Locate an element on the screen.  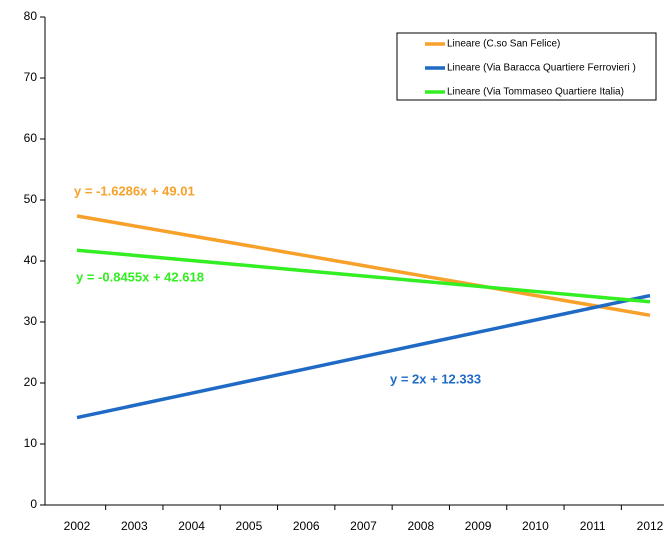
x-tick-label: 2006 is located at coordinates (306, 526).